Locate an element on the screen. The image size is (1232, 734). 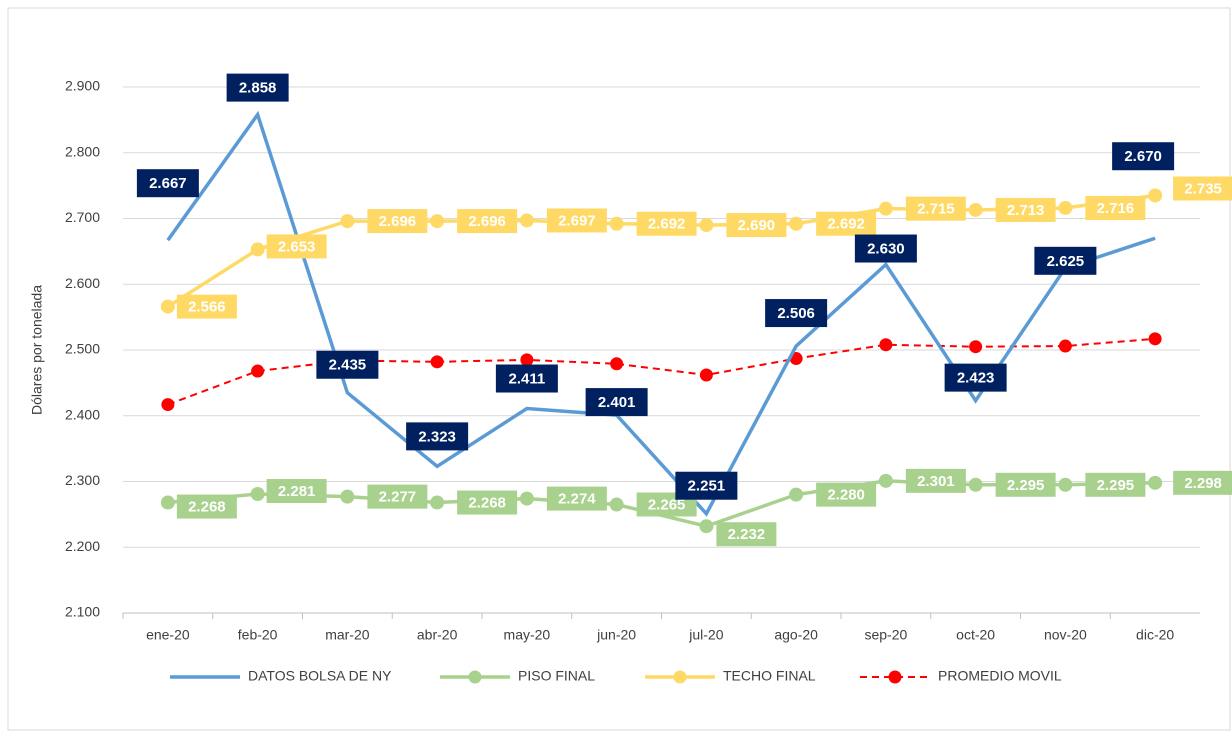
y-tick-label: 2.500 is located at coordinates (82, 349).